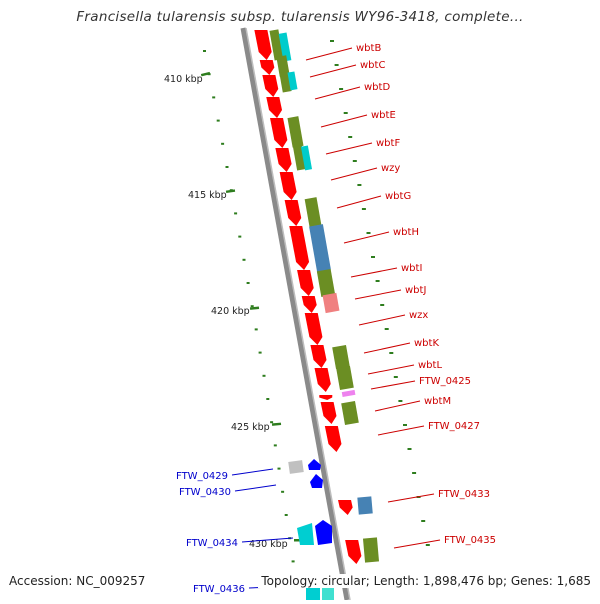 The image size is (600, 604). What do you see at coordinates (415, 290) in the screenshot?
I see `gene-label-wbtJ: wbtJ` at bounding box center [415, 290].